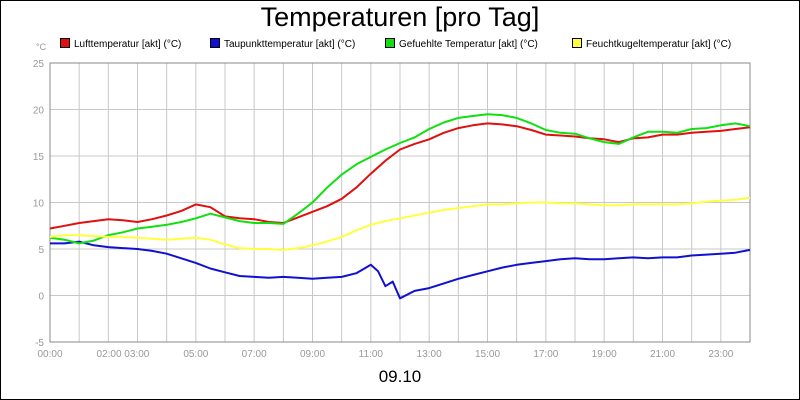  Describe the element at coordinates (312, 354) in the screenshot. I see `x-tick-label: 09:00` at that location.